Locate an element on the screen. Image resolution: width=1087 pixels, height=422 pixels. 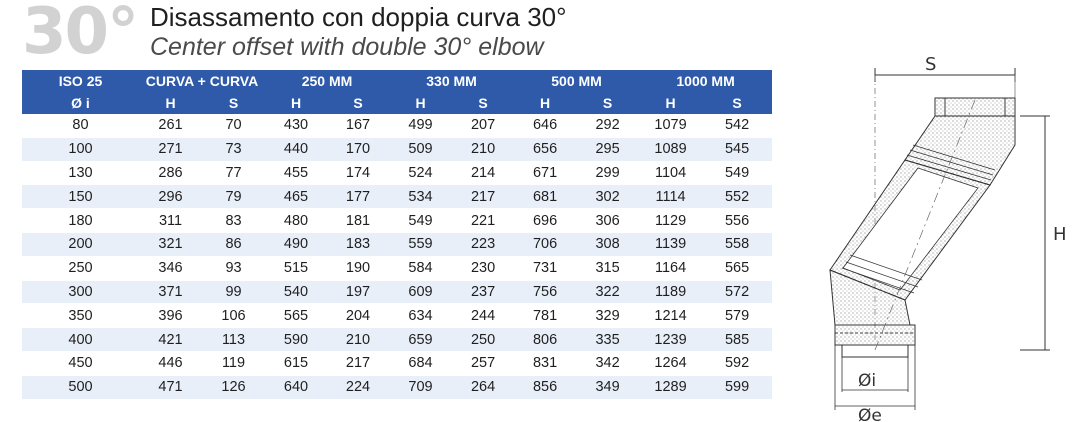
header-curva-curva: CURVA + CURVA is located at coordinates (202, 81).